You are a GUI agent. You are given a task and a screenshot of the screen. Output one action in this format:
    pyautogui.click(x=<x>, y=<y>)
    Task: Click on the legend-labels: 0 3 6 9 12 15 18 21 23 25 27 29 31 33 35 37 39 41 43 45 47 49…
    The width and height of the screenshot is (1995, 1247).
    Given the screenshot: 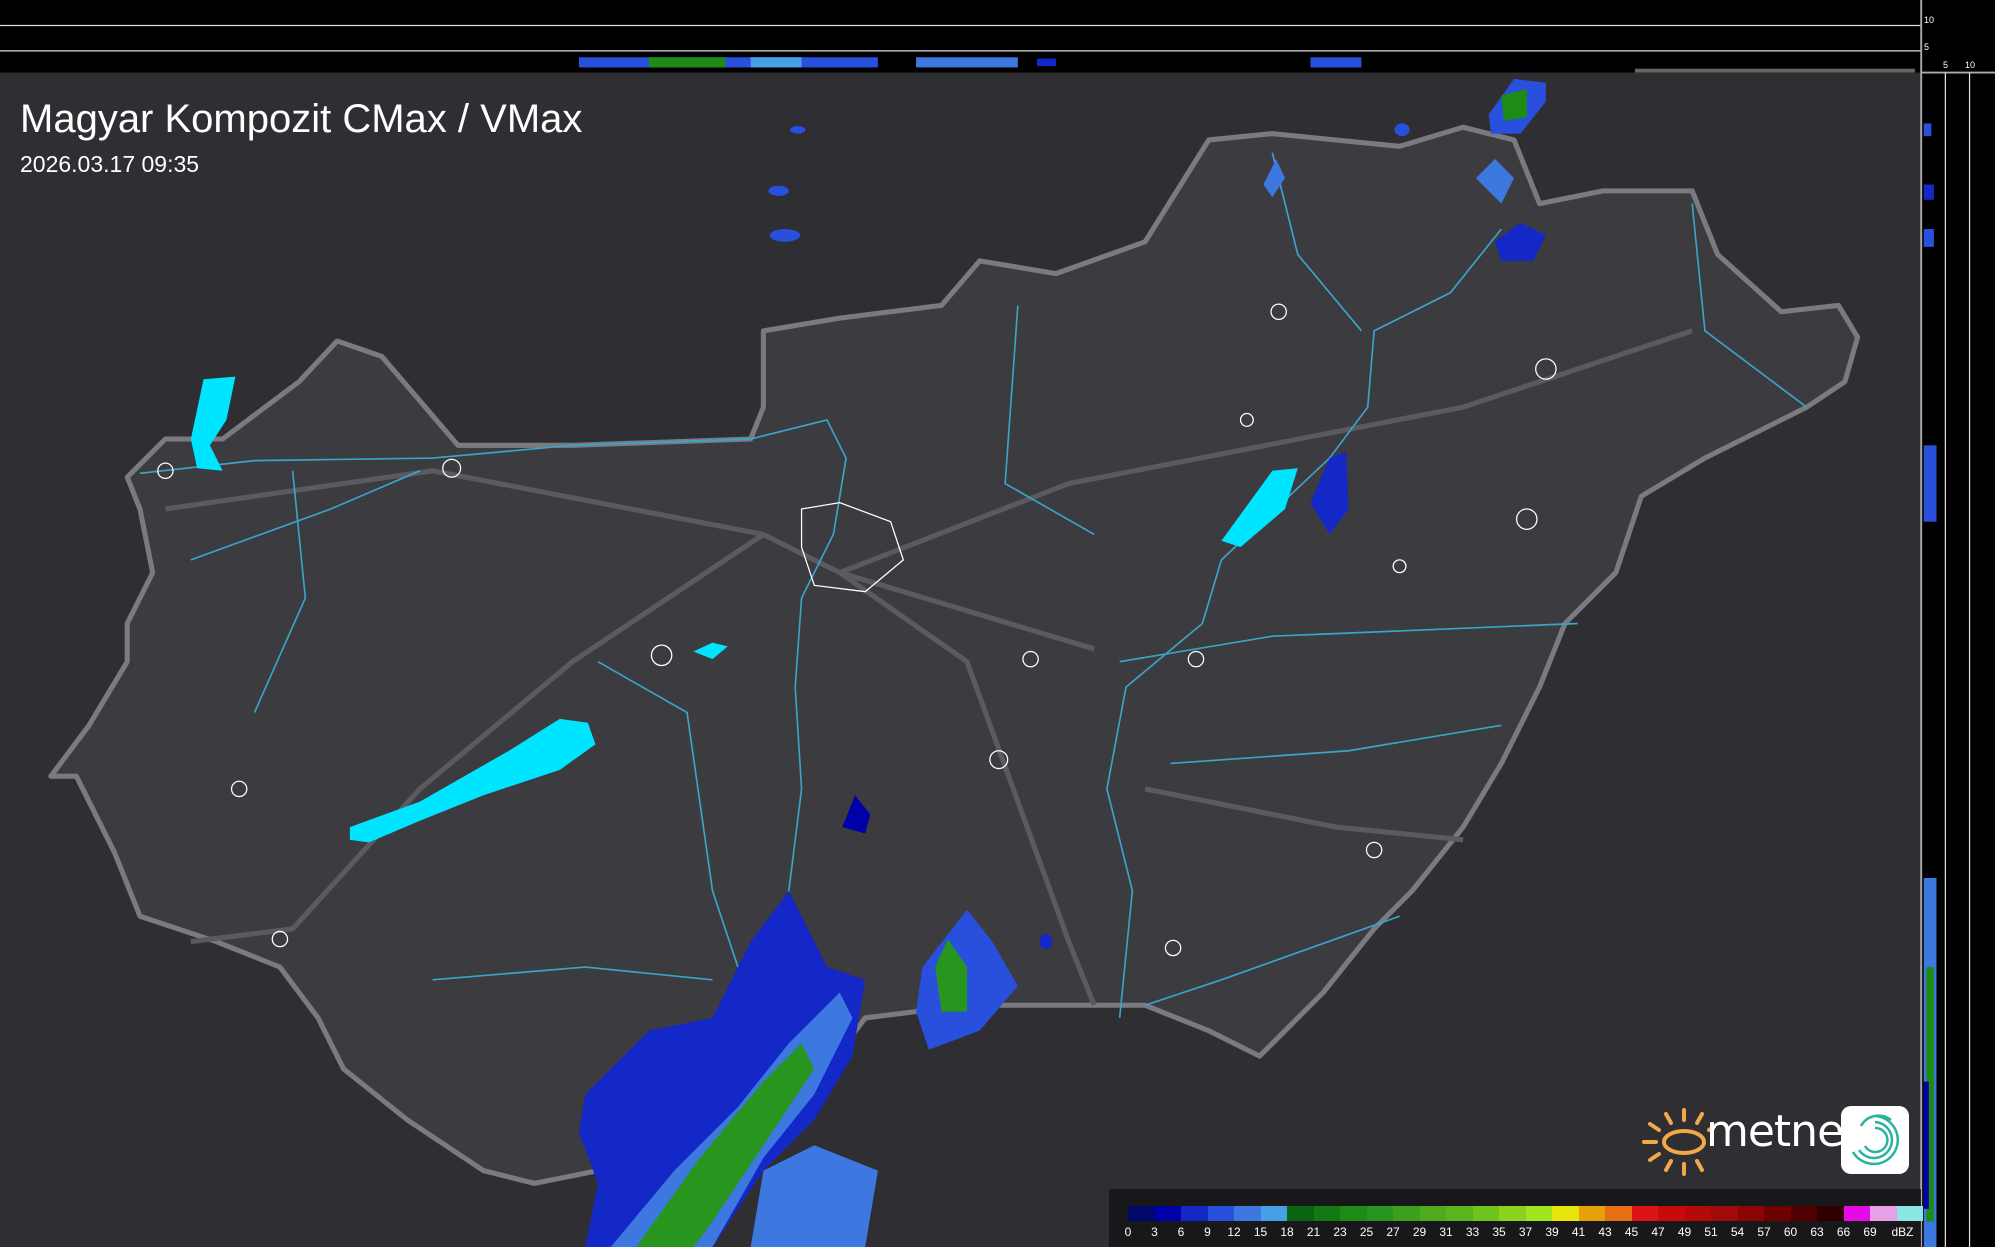 What is the action you would take?
    pyautogui.click(x=1526, y=1234)
    